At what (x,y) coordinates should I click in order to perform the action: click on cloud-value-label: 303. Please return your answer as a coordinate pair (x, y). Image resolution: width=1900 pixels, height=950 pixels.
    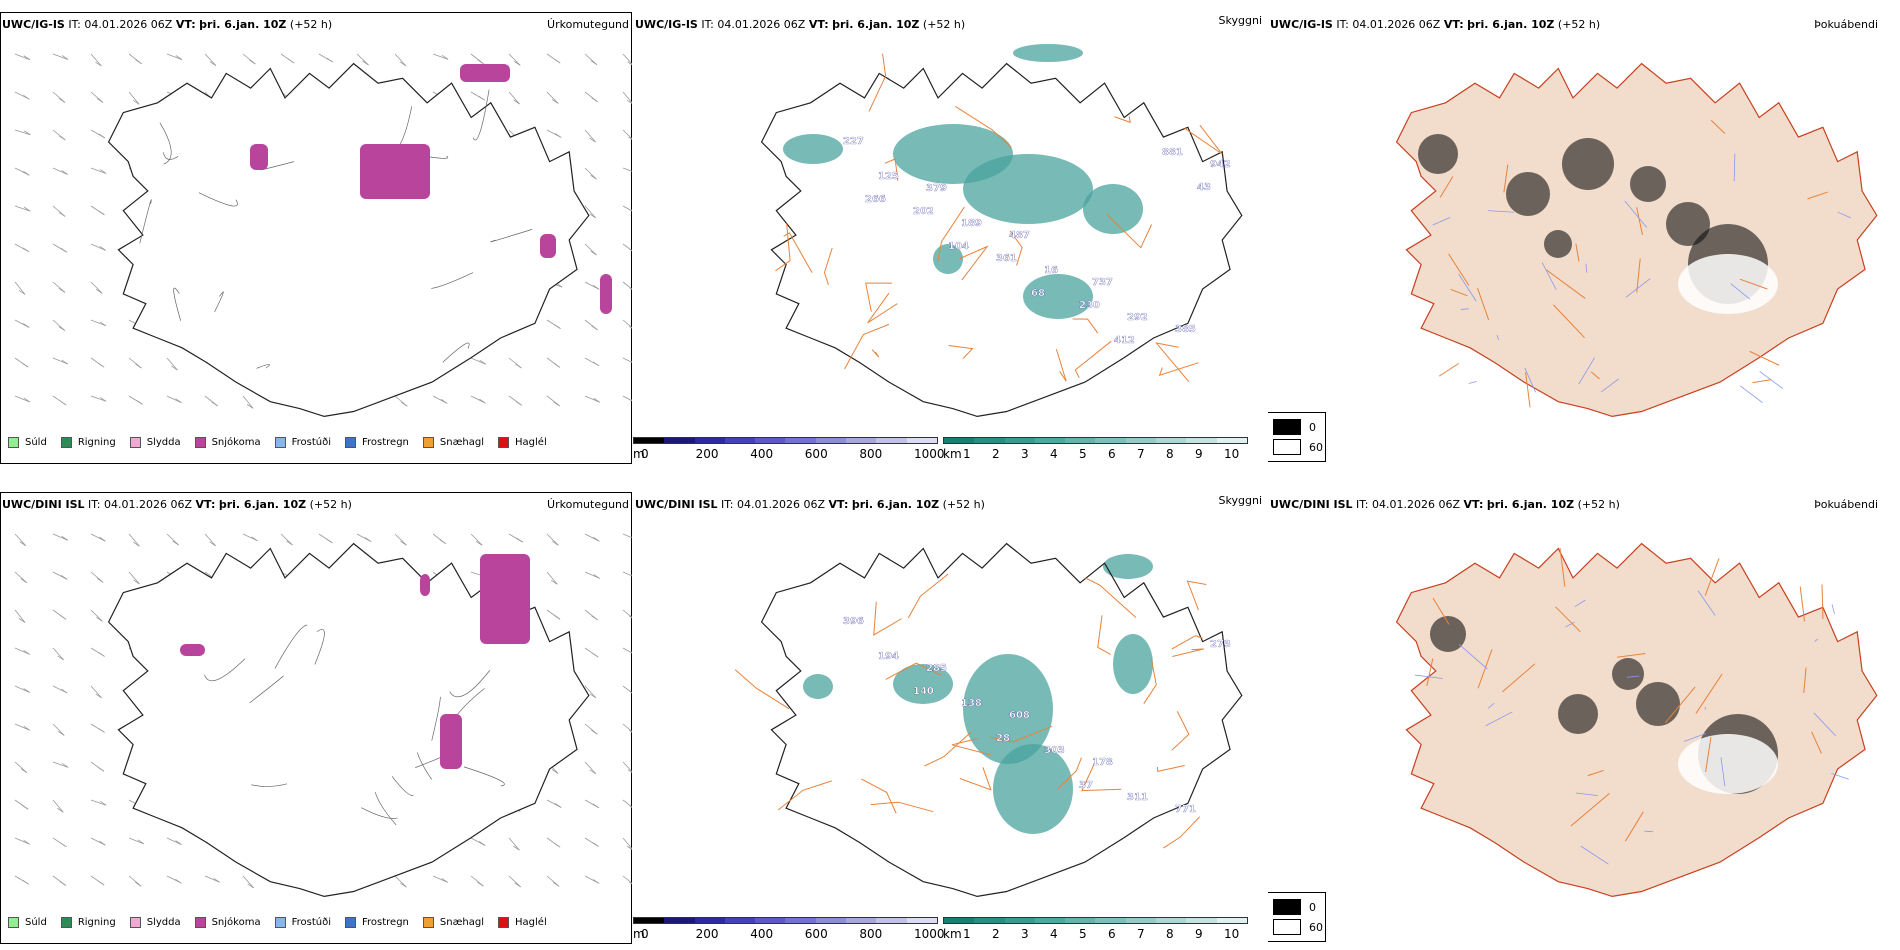
    Looking at the image, I should click on (1054, 750).